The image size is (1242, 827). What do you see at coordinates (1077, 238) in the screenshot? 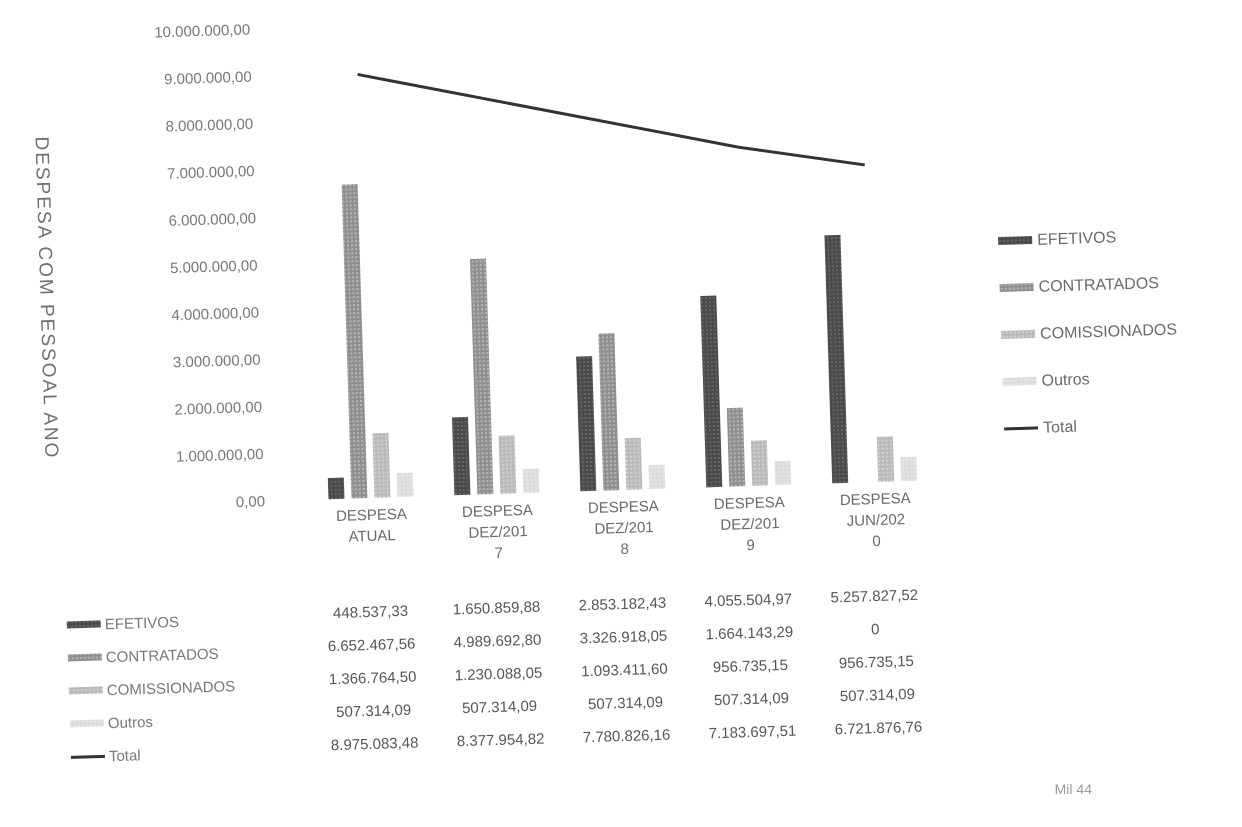
I see `legend-label-efetivos: EFETIVOS` at bounding box center [1077, 238].